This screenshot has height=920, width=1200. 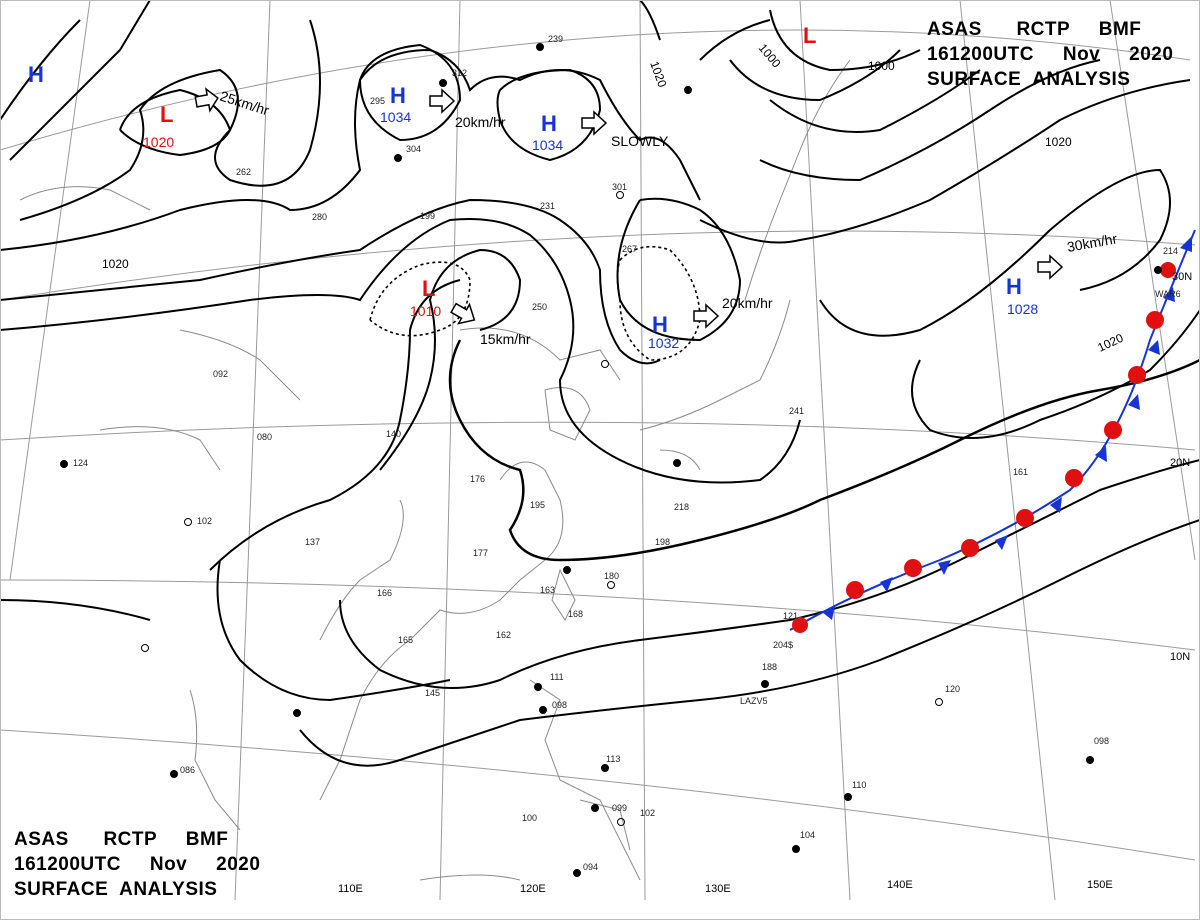 I want to click on station-value: 110, so click(x=859, y=785).